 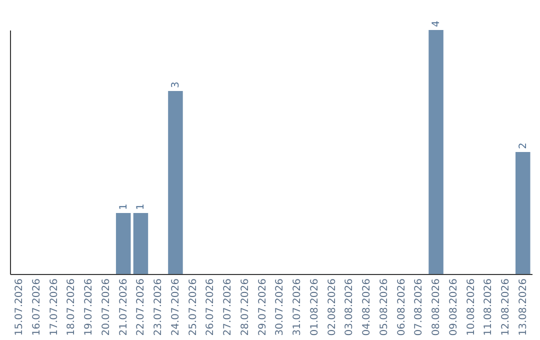 What do you see at coordinates (298, 307) in the screenshot?
I see `x-tick-label: 31.07.2026` at bounding box center [298, 307].